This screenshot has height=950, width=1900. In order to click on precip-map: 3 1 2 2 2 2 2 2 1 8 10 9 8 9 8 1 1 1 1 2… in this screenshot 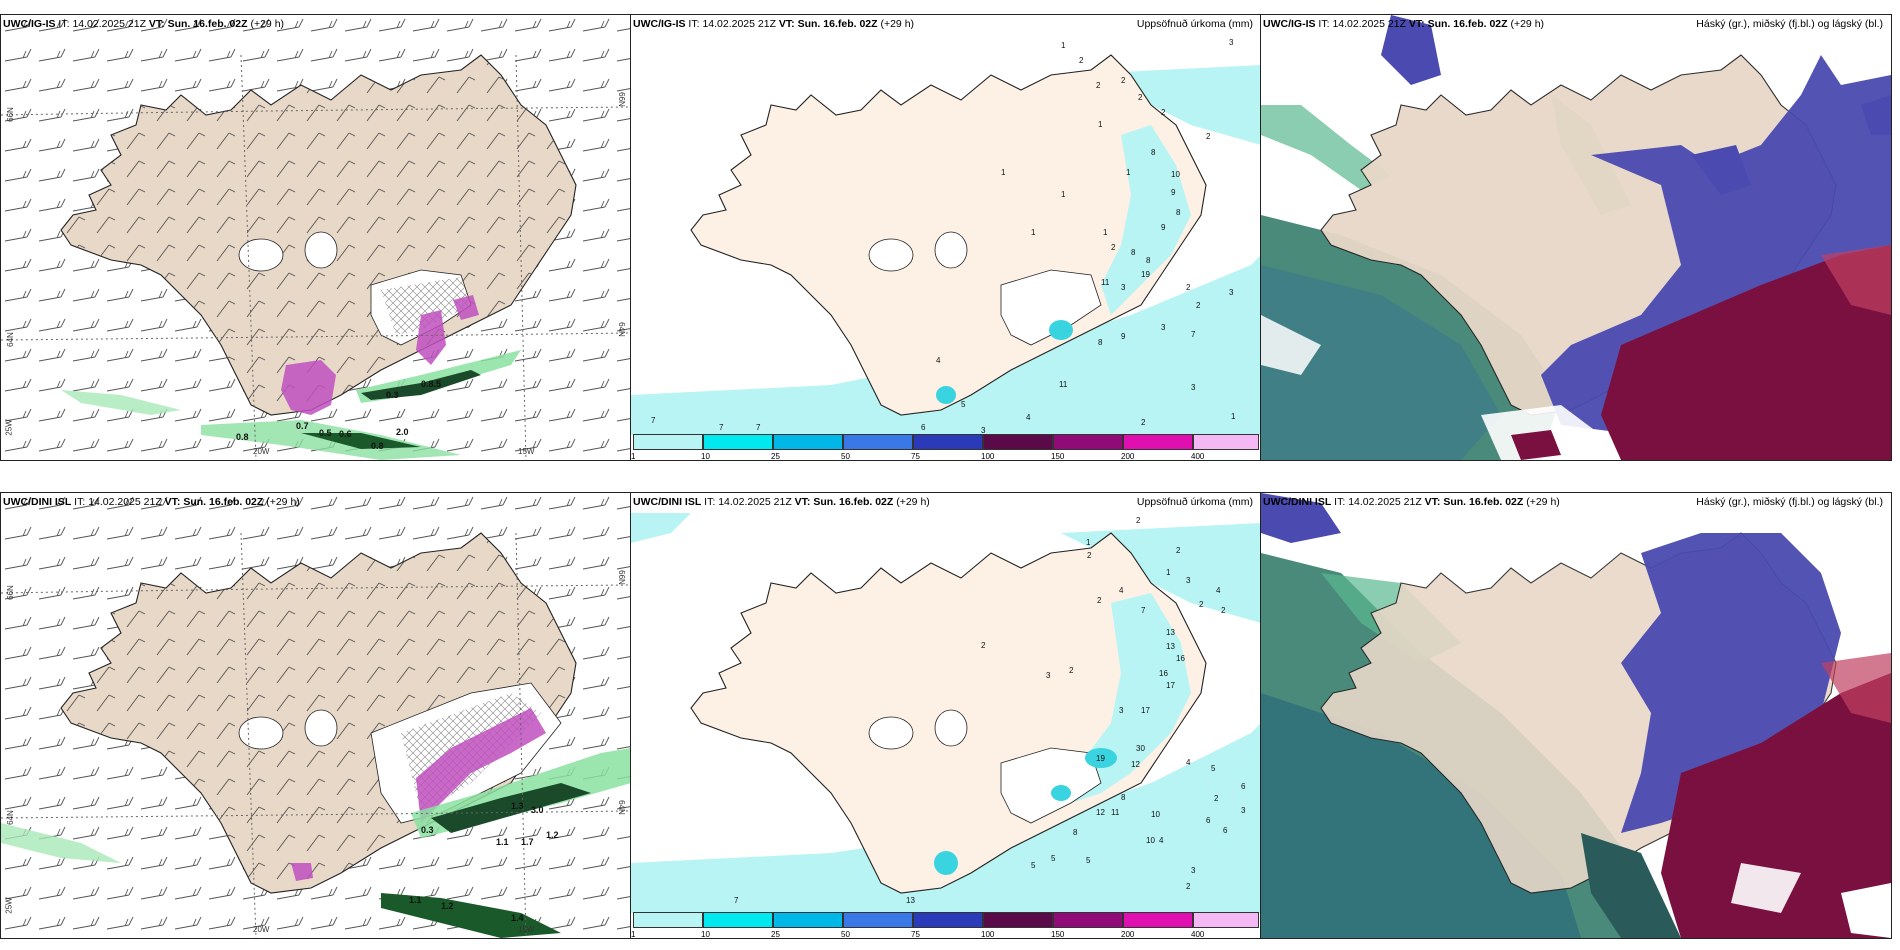, I will do `click(946, 236)`.